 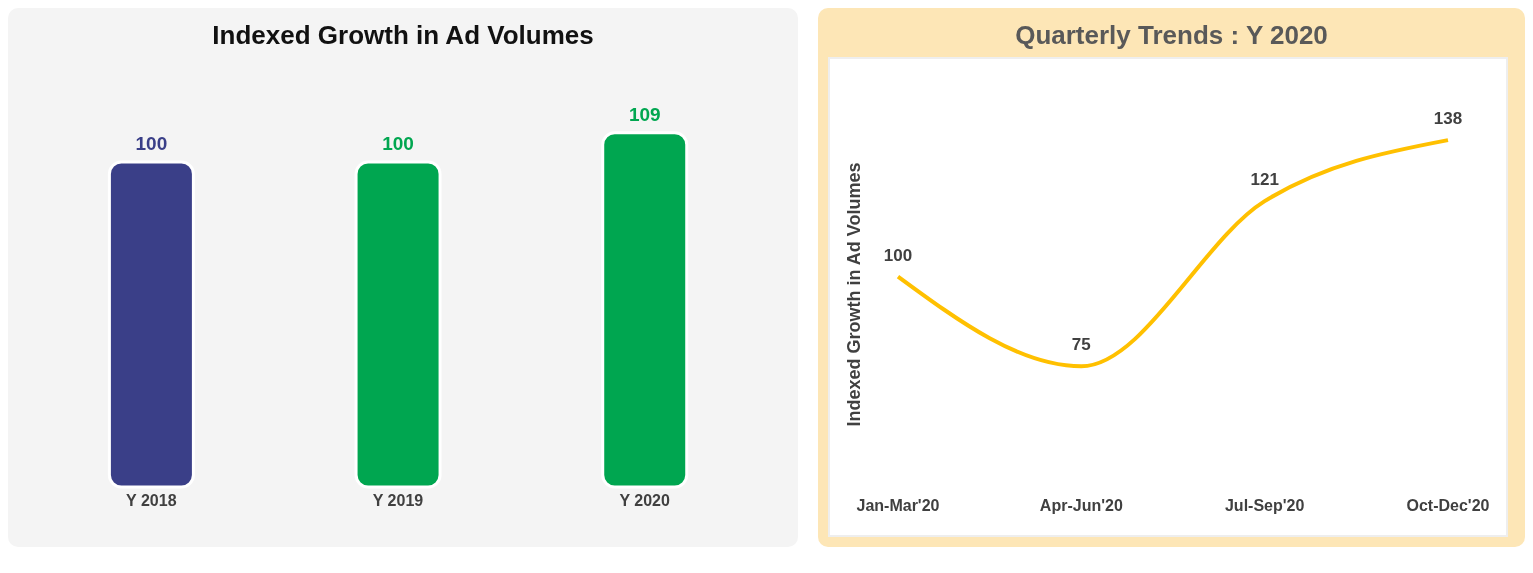 I want to click on x-tick-label: Y 2018, so click(x=151, y=501).